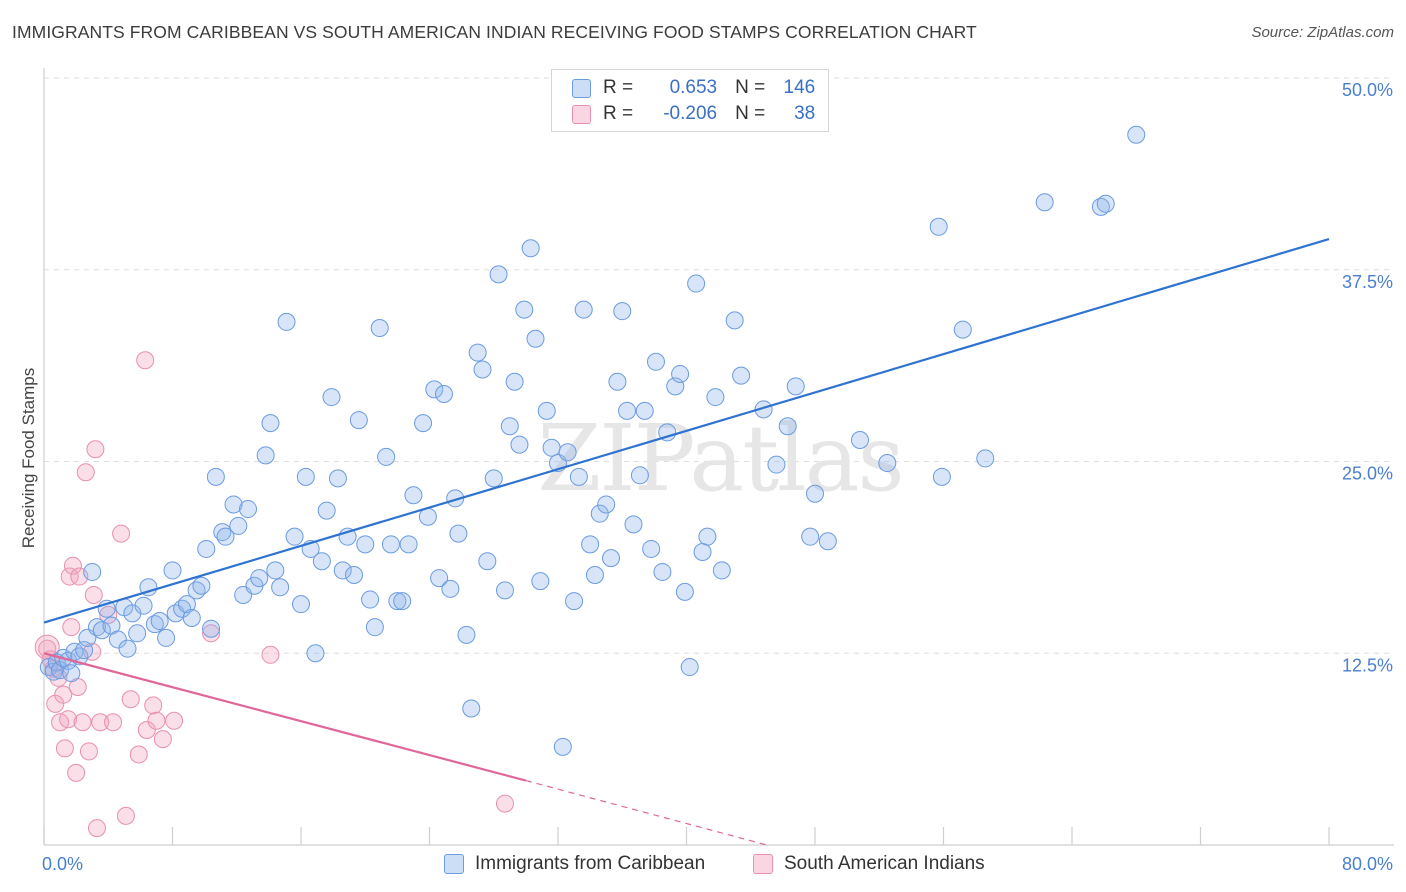 Image resolution: width=1406 pixels, height=892 pixels. What do you see at coordinates (805, 113) in the screenshot?
I see `legend-n-value: 38` at bounding box center [805, 113].